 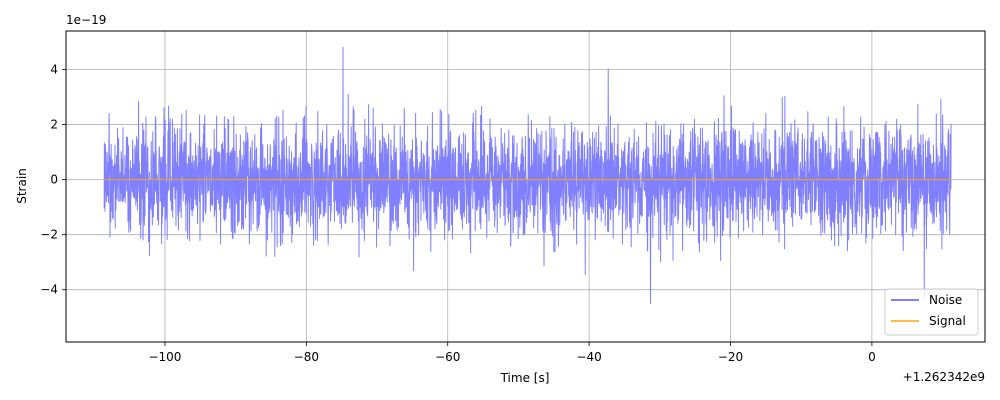 What do you see at coordinates (872, 357) in the screenshot?
I see `x-tick-label: 0` at bounding box center [872, 357].